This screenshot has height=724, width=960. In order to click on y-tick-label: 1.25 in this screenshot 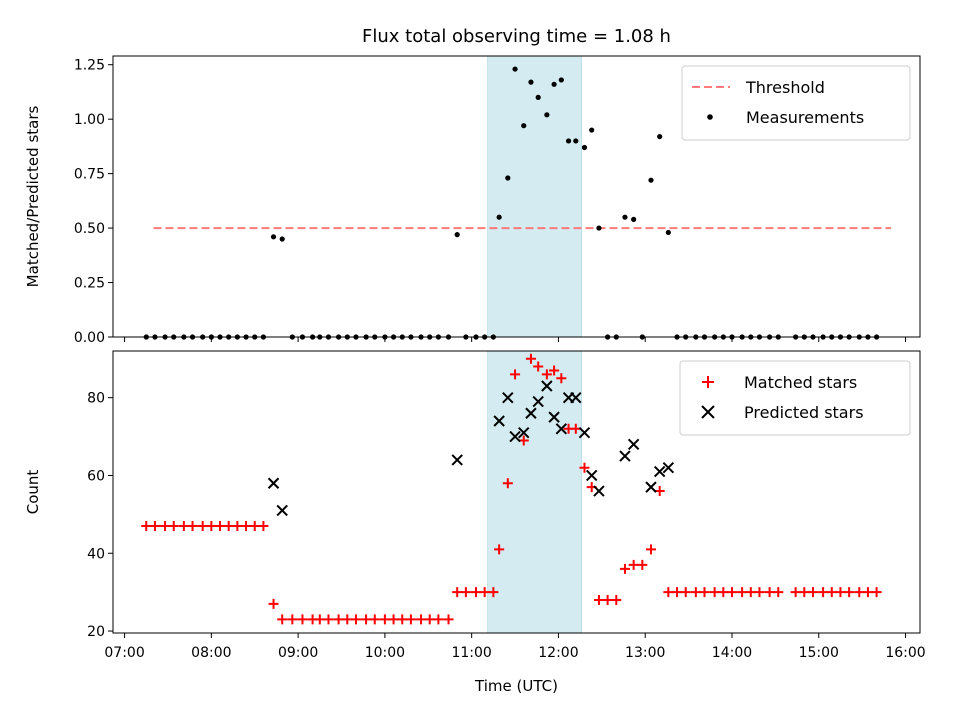, I will do `click(89, 66)`.